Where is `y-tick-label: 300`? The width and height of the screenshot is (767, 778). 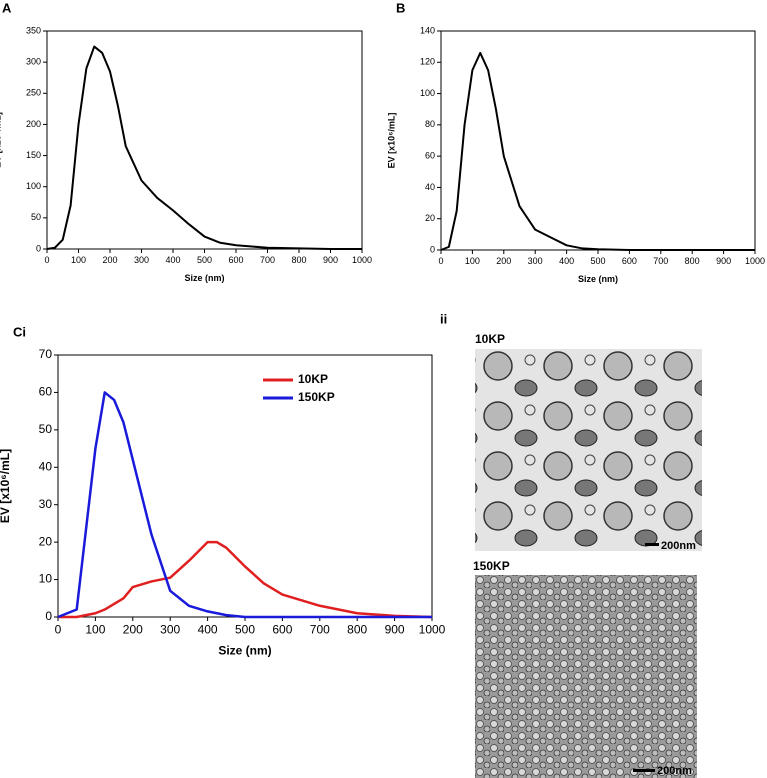 y-tick-label: 300 is located at coordinates (33, 62).